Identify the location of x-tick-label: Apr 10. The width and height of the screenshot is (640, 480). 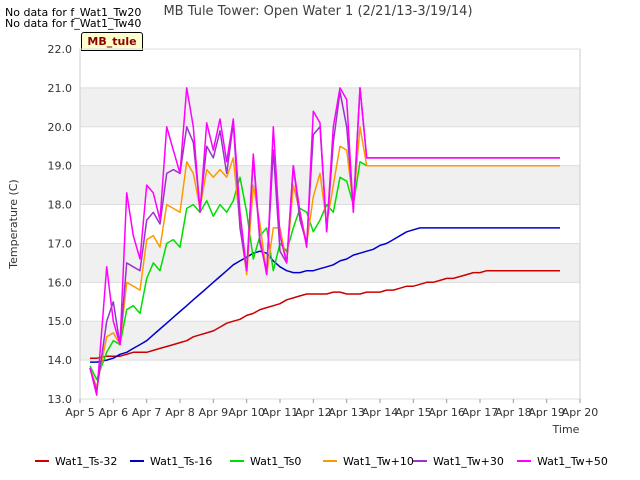
(246, 412).